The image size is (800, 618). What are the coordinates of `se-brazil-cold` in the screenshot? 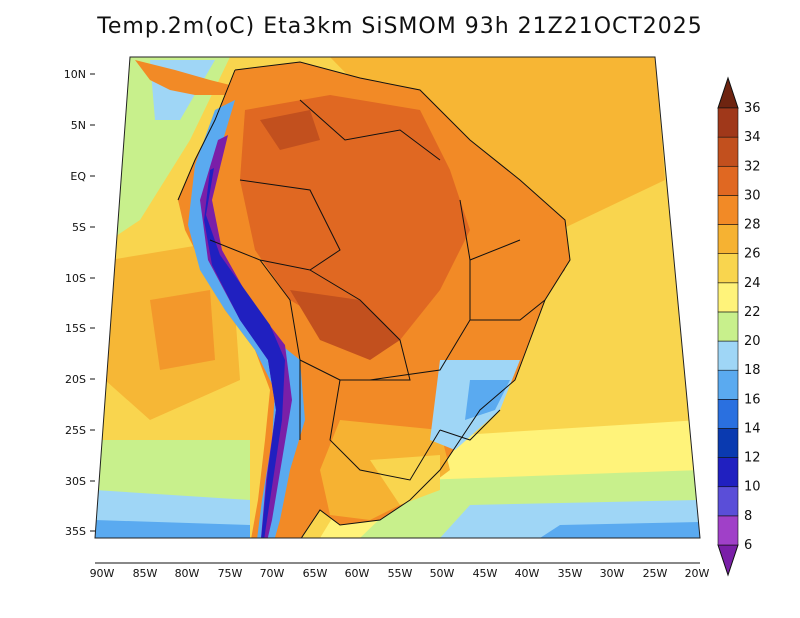 It's located at (487, 400).